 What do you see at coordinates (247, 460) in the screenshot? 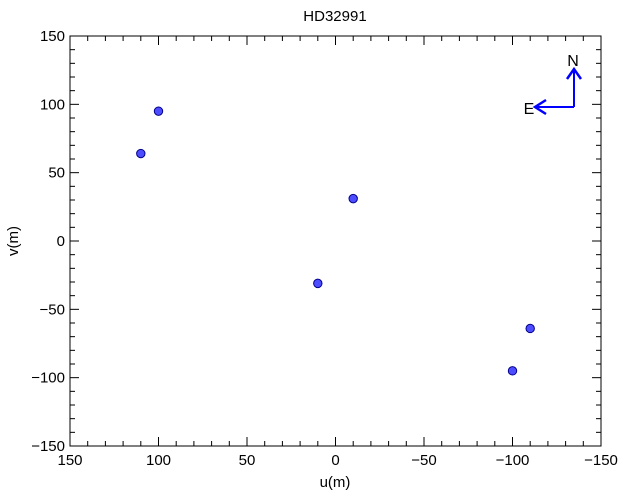
I see `x-tick-label: 50` at bounding box center [247, 460].